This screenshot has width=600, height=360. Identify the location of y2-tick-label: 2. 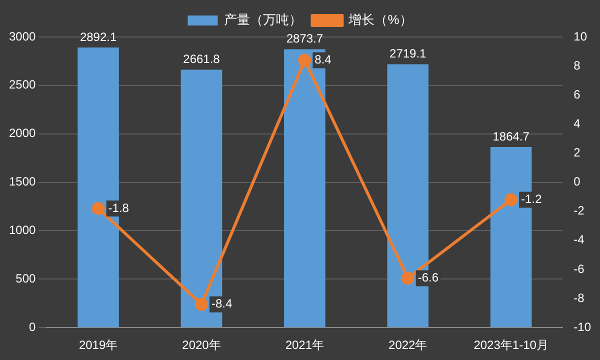
(577, 153).